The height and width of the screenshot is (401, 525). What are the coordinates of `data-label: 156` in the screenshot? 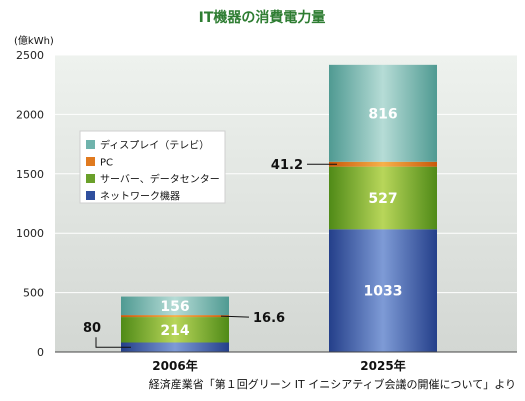 It's located at (174, 307).